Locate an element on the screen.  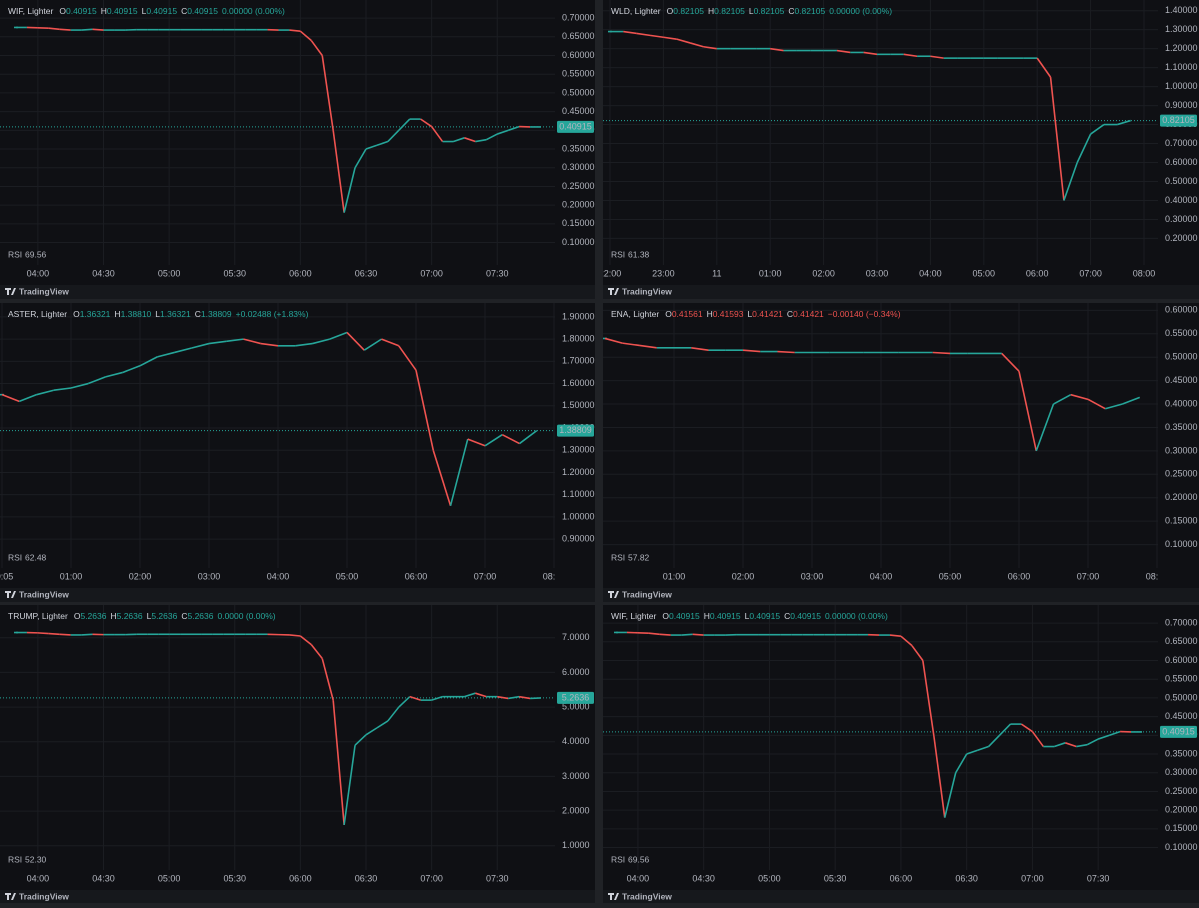
price-change: −0.00140 (−0.34%) is located at coordinates (864, 314).